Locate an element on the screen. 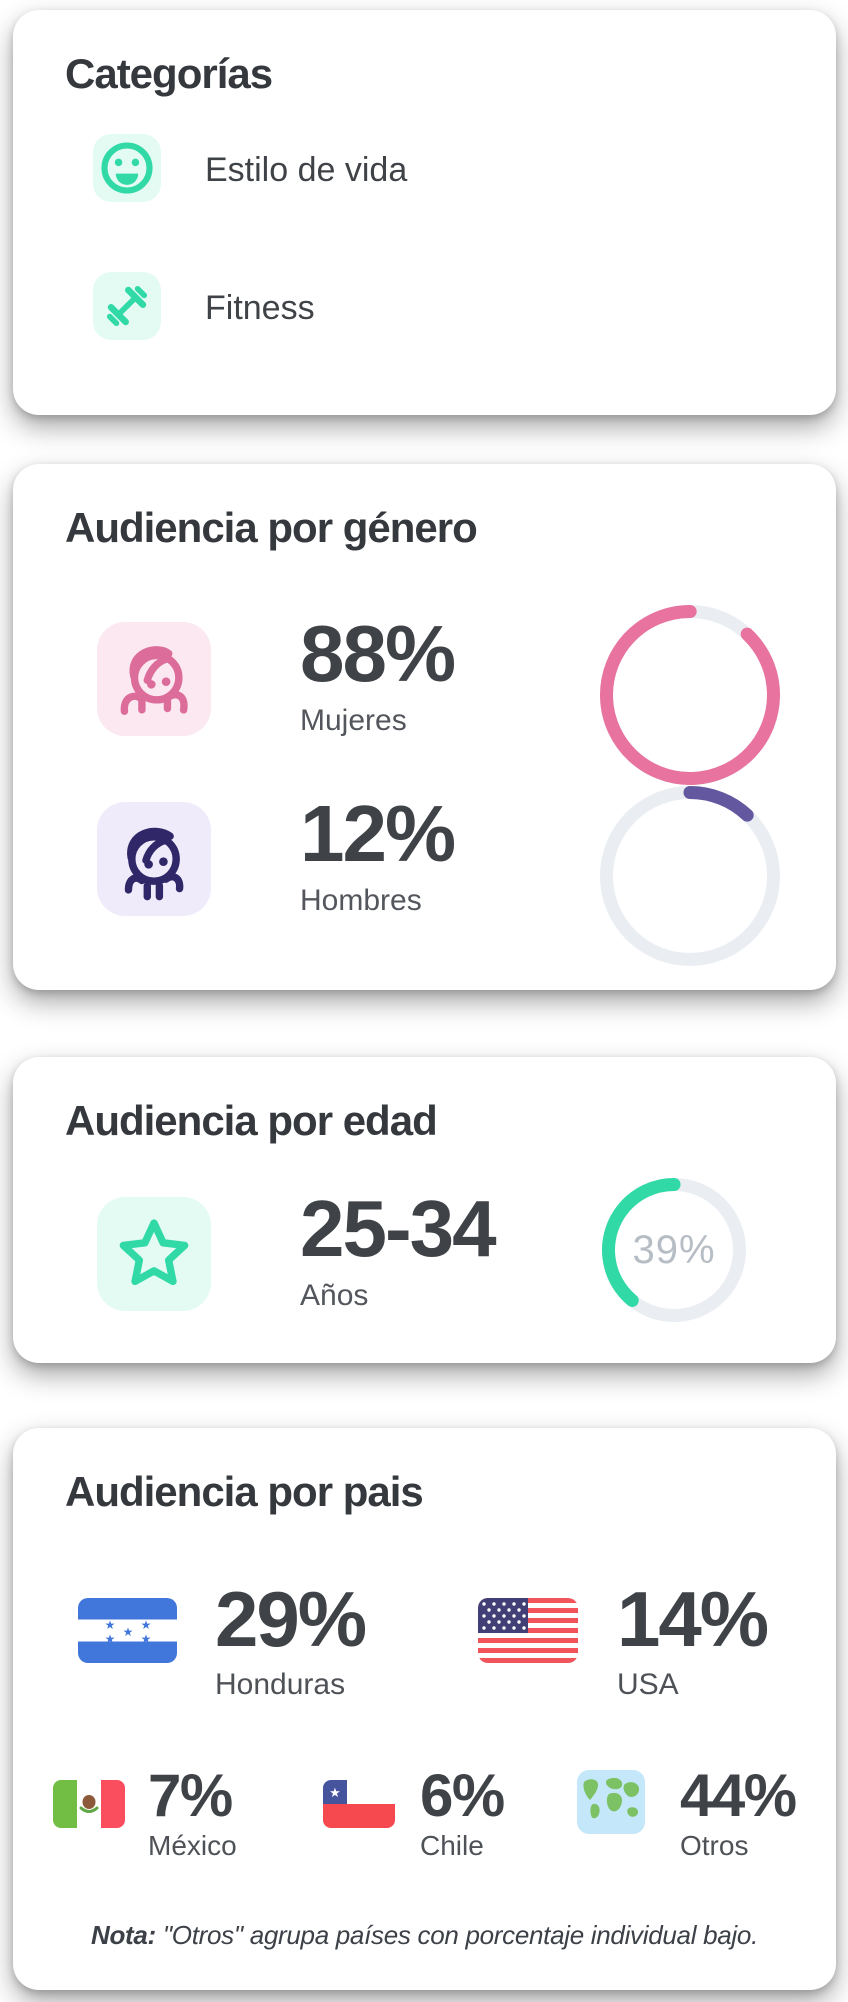 The image size is (848, 2002). female-tile is located at coordinates (154, 679).